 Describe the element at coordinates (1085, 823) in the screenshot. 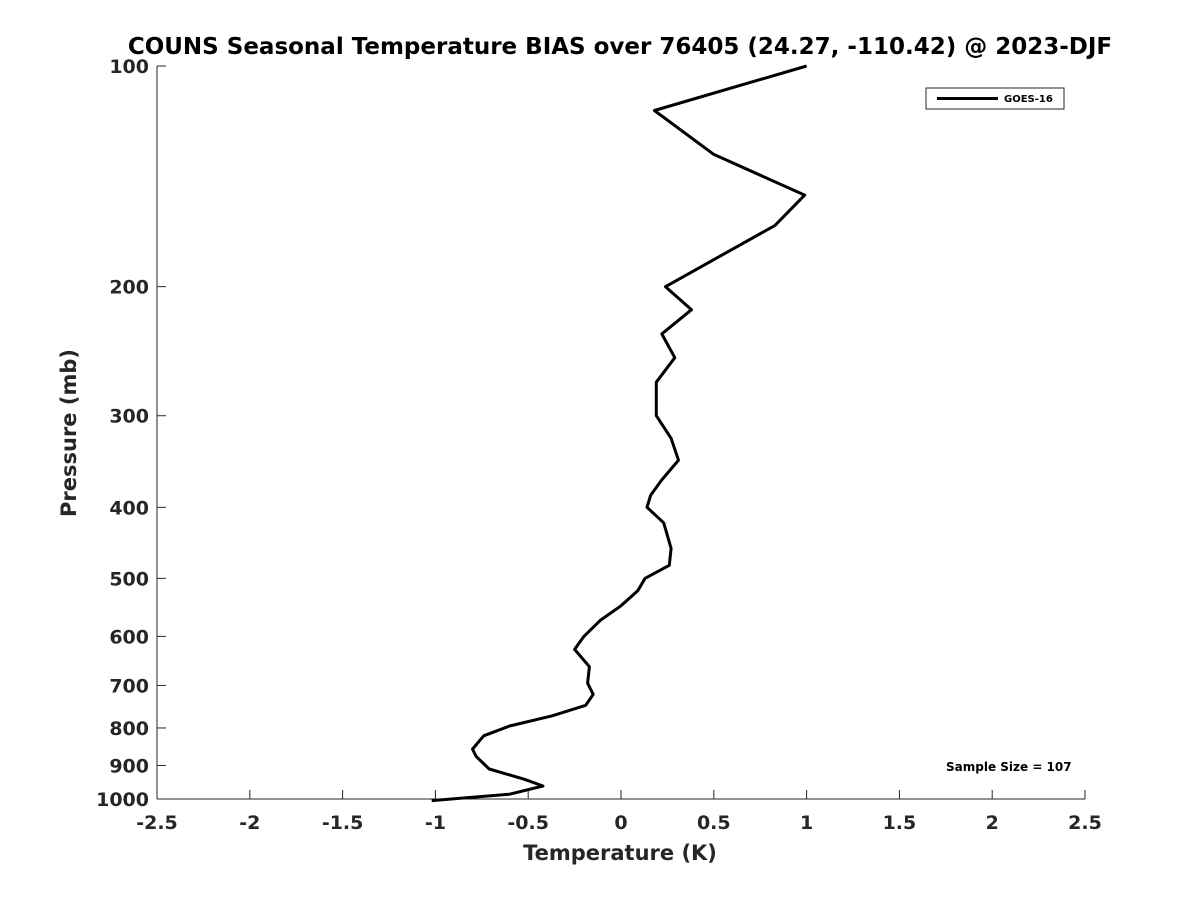

I see `x-tick-label: 2.5` at that location.